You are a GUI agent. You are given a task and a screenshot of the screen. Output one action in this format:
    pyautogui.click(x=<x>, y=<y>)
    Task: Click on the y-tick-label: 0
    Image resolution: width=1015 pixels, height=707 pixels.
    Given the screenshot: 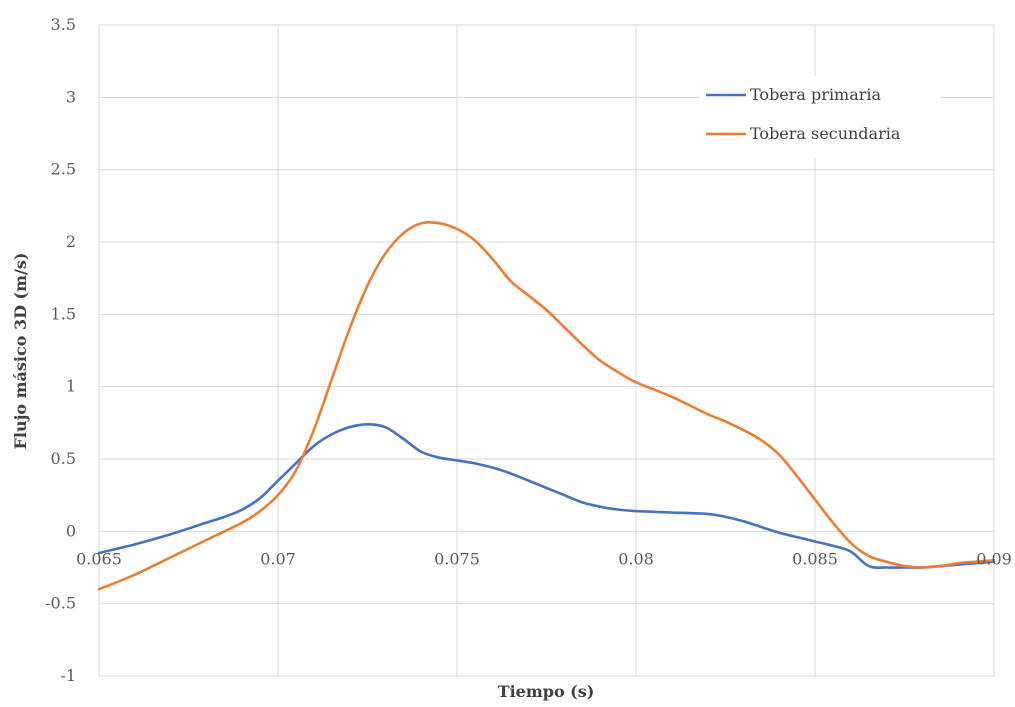 What is the action you would take?
    pyautogui.click(x=71, y=530)
    